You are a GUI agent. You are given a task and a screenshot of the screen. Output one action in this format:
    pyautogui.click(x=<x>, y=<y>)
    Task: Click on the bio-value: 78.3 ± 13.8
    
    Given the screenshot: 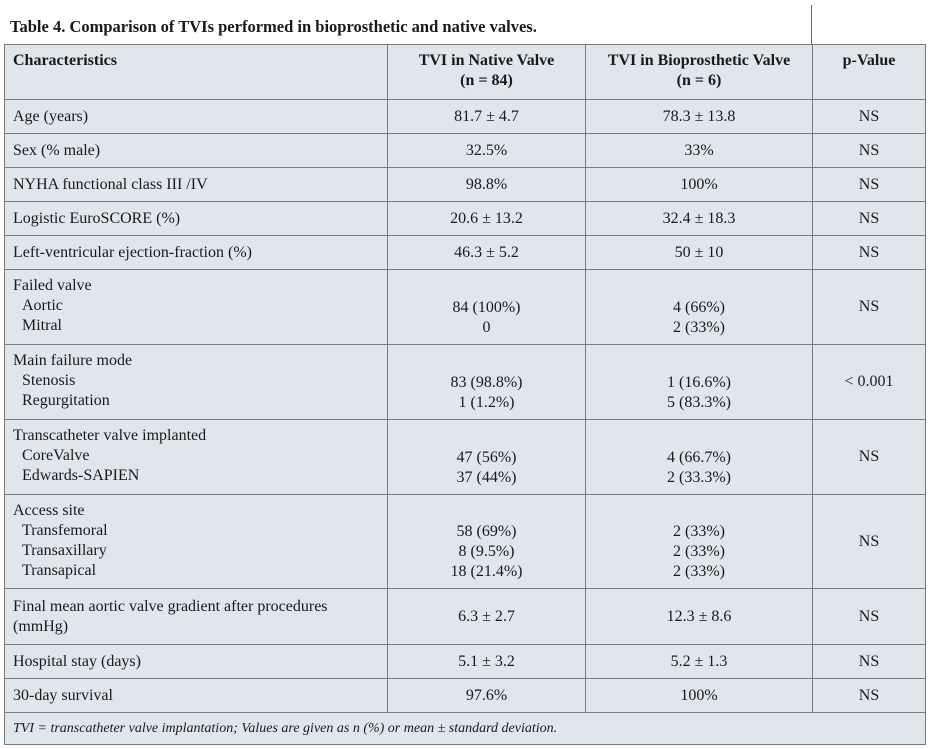 What is the action you would take?
    pyautogui.click(x=699, y=116)
    